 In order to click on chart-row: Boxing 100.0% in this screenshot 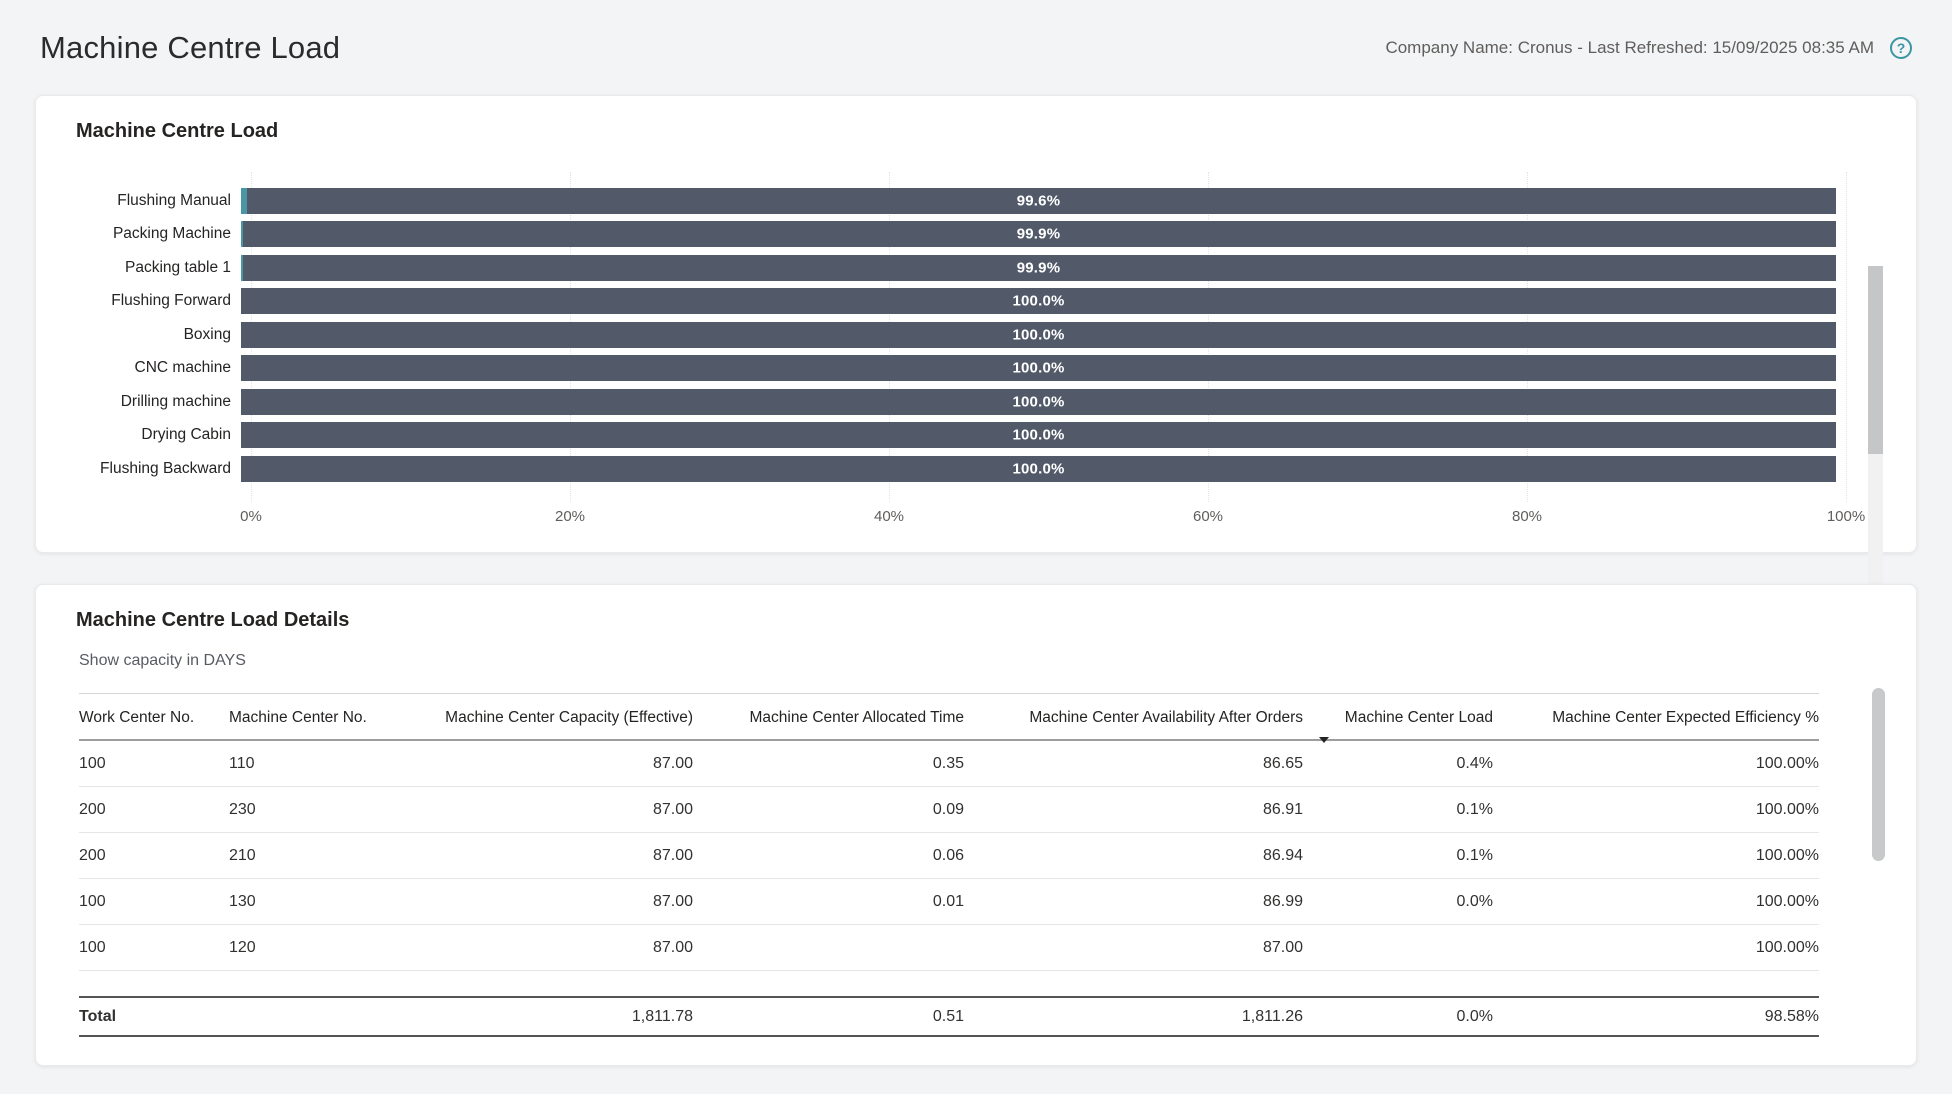, I will do `click(976, 335)`.